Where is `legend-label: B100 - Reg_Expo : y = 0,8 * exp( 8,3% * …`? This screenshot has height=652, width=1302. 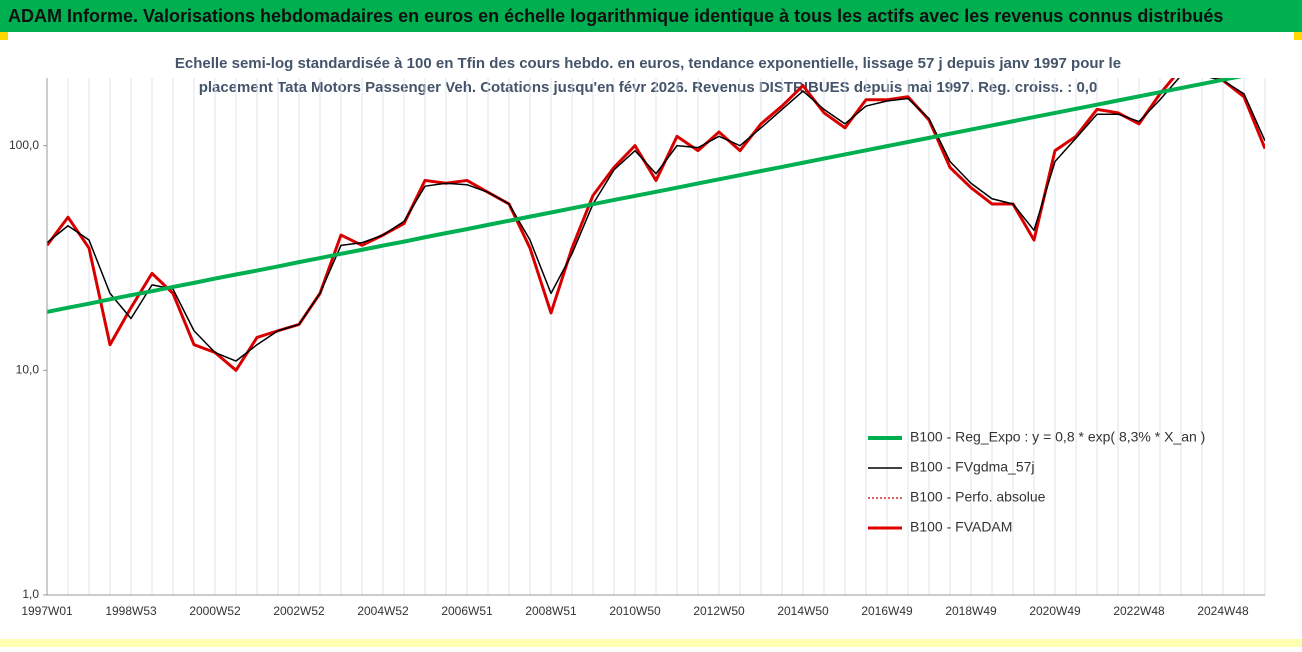 legend-label: B100 - Reg_Expo : y = 0,8 * exp( 8,3% * … is located at coordinates (1057, 437).